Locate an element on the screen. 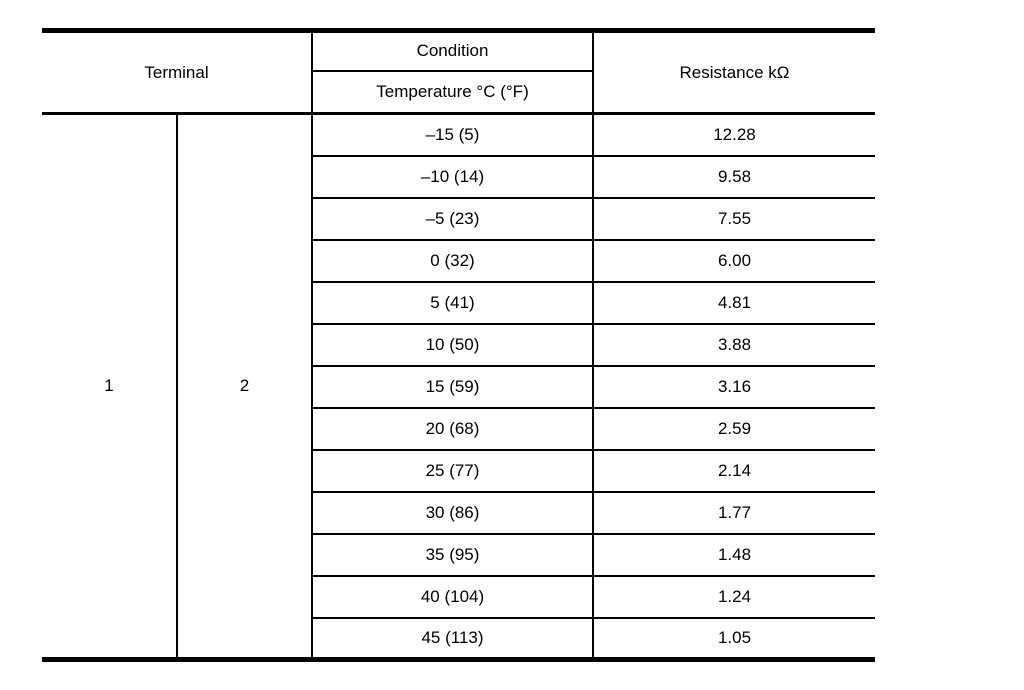  table-row: 25 (77) 2.14 is located at coordinates (458, 471).